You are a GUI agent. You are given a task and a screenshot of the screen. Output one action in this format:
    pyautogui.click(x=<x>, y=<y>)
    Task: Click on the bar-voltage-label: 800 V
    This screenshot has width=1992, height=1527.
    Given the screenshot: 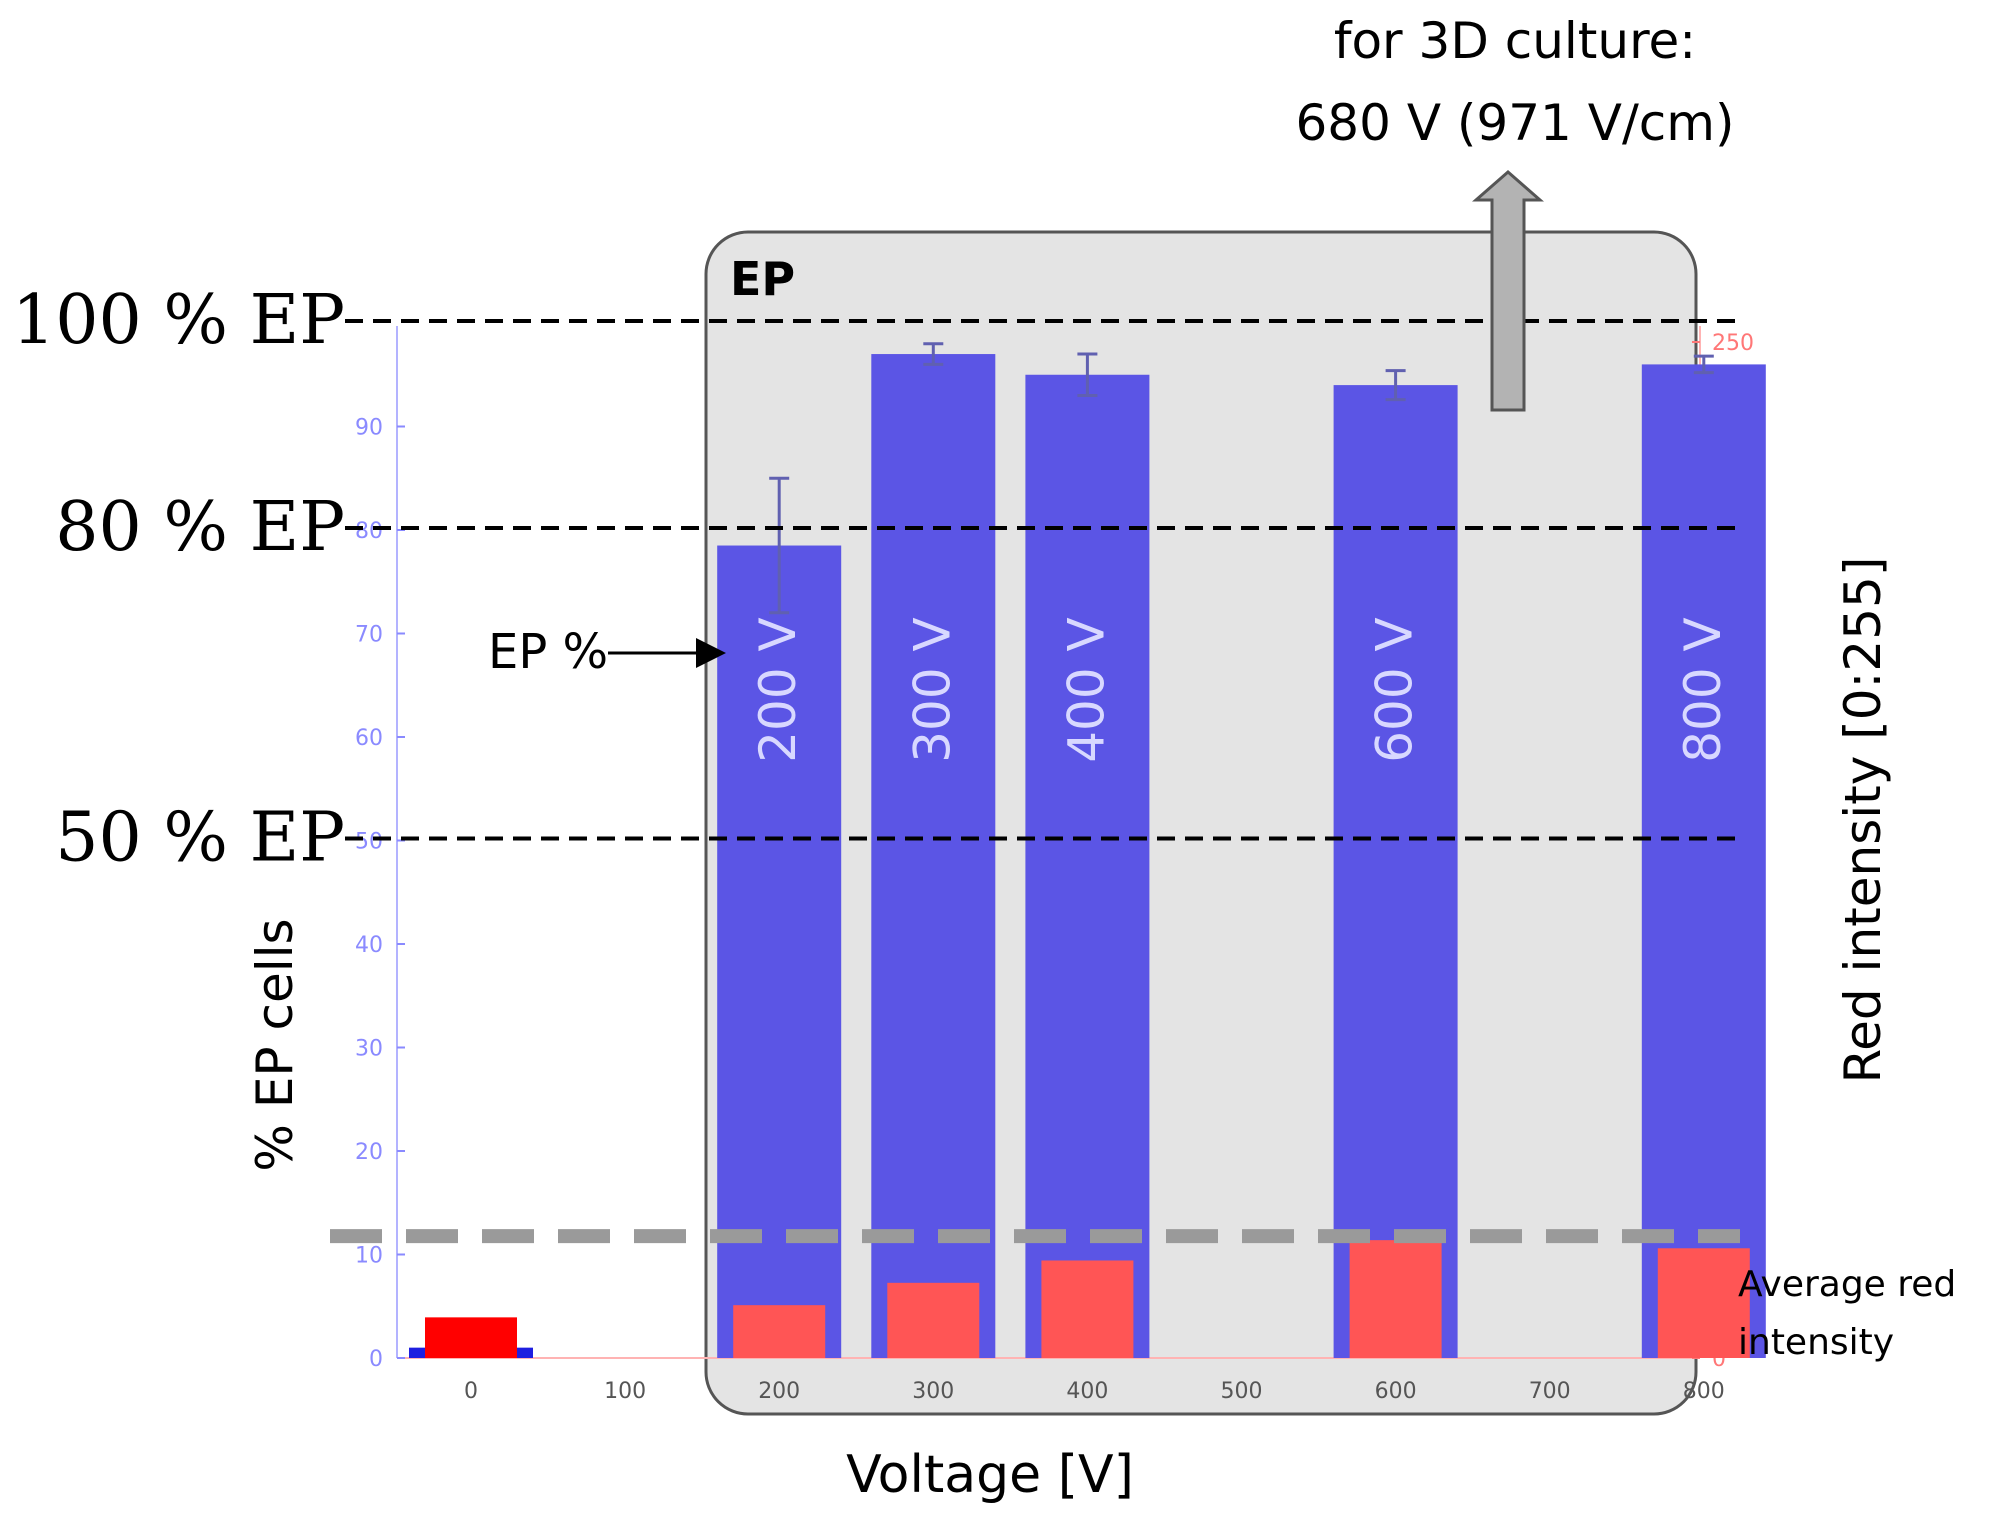 What is the action you would take?
    pyautogui.click(x=1703, y=690)
    